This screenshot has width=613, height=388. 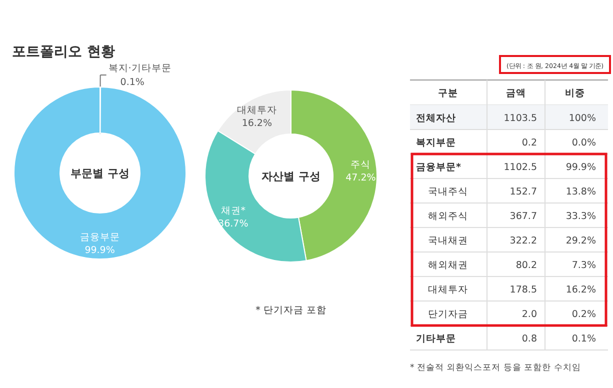 I want to click on category-label: 금액, so click(x=516, y=93).